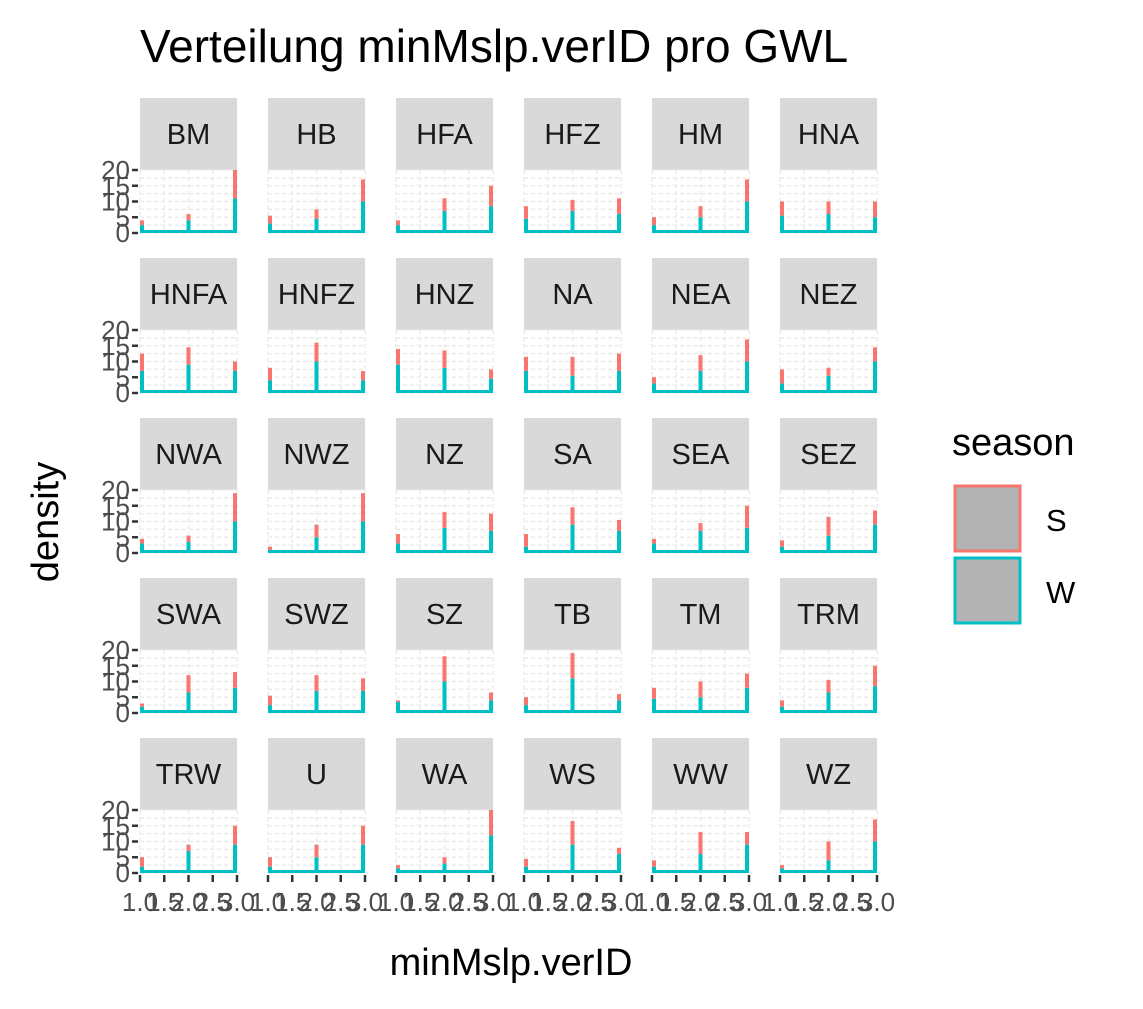 The width and height of the screenshot is (1143, 1009). What do you see at coordinates (444, 615) in the screenshot?
I see `facet-label: SZ` at bounding box center [444, 615].